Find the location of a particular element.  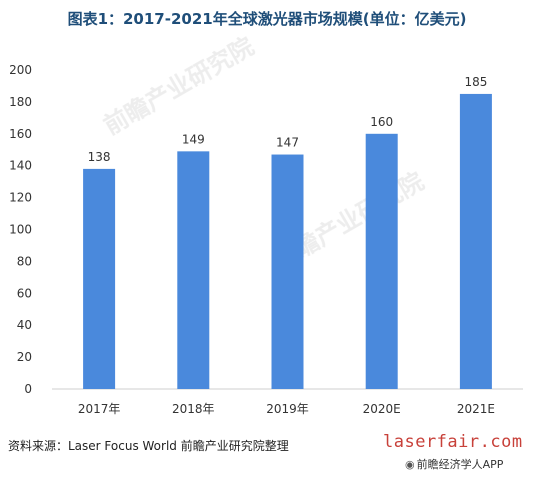

bar-value-label: 185 is located at coordinates (475, 82).